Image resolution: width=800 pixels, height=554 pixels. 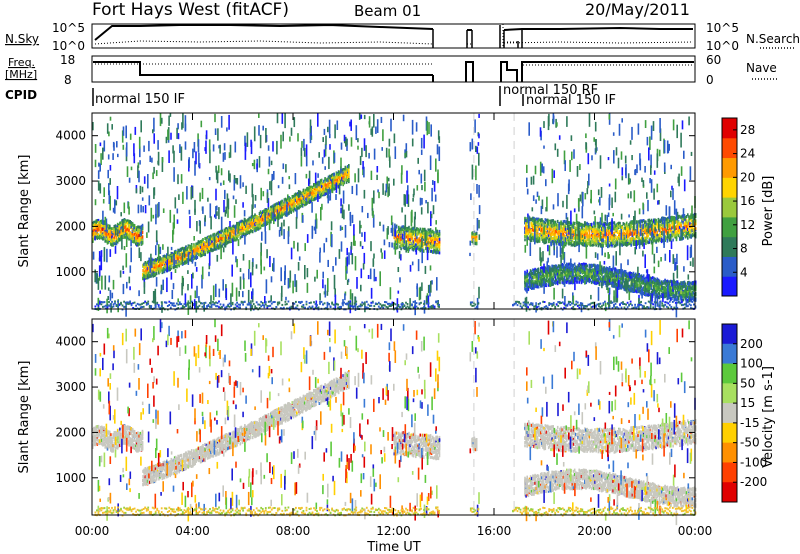 I want to click on nsky-label: N.Sky, so click(x=22, y=39).